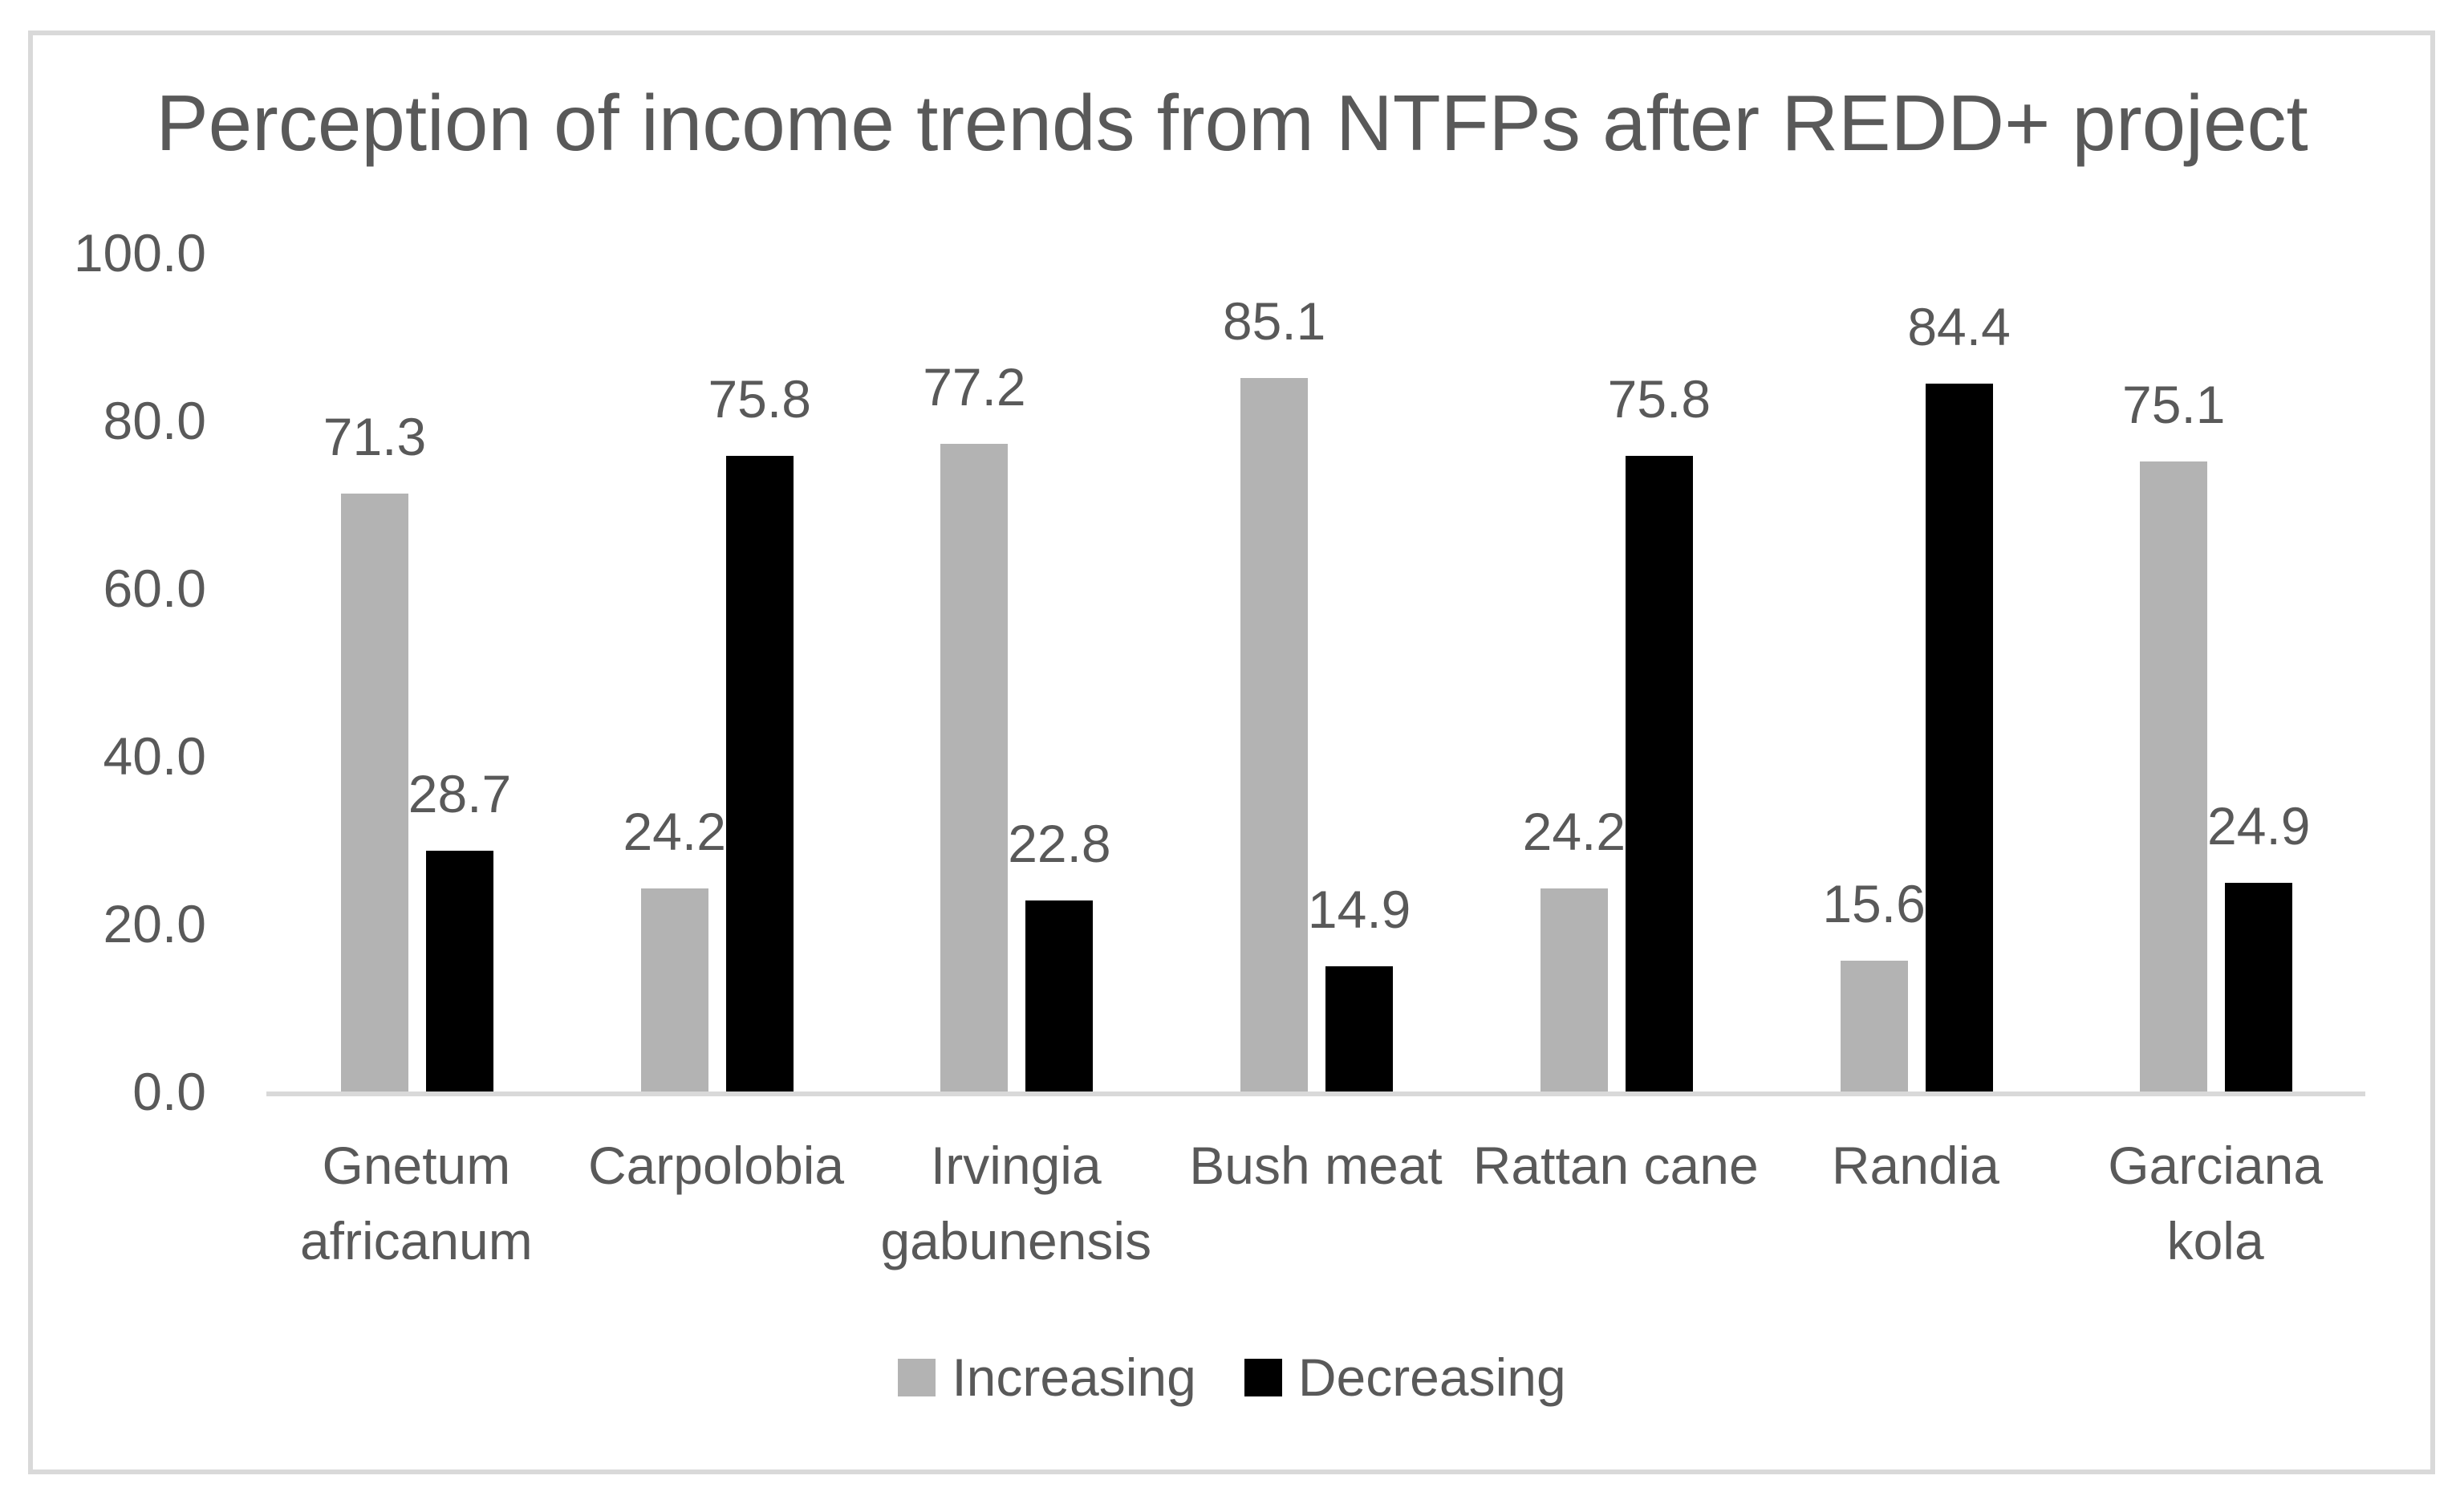 This screenshot has width=2464, height=1500. I want to click on bar-value-label: 14.9, so click(1359, 910).